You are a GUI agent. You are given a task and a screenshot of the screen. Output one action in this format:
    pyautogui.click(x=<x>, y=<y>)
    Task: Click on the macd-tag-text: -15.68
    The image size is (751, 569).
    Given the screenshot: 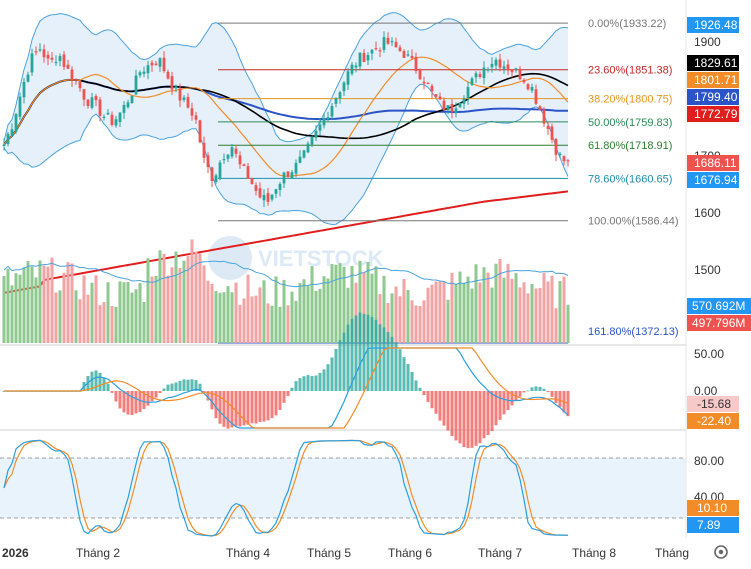 What is the action you would take?
    pyautogui.click(x=714, y=404)
    